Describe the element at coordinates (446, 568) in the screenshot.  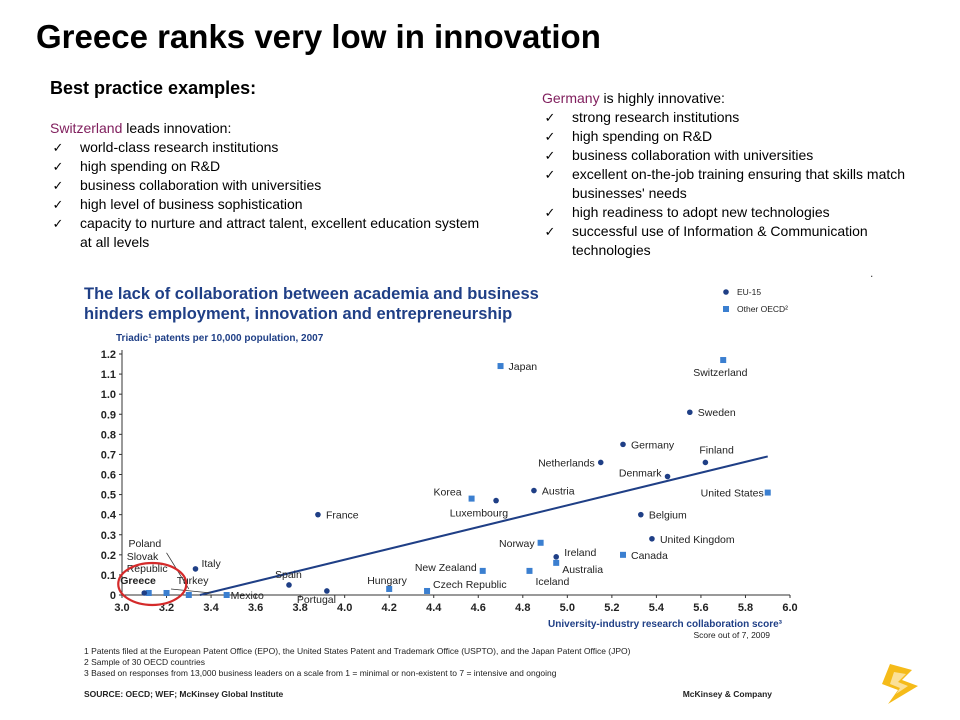
I see `point-label-new-zealand: New Zealand` at that location.